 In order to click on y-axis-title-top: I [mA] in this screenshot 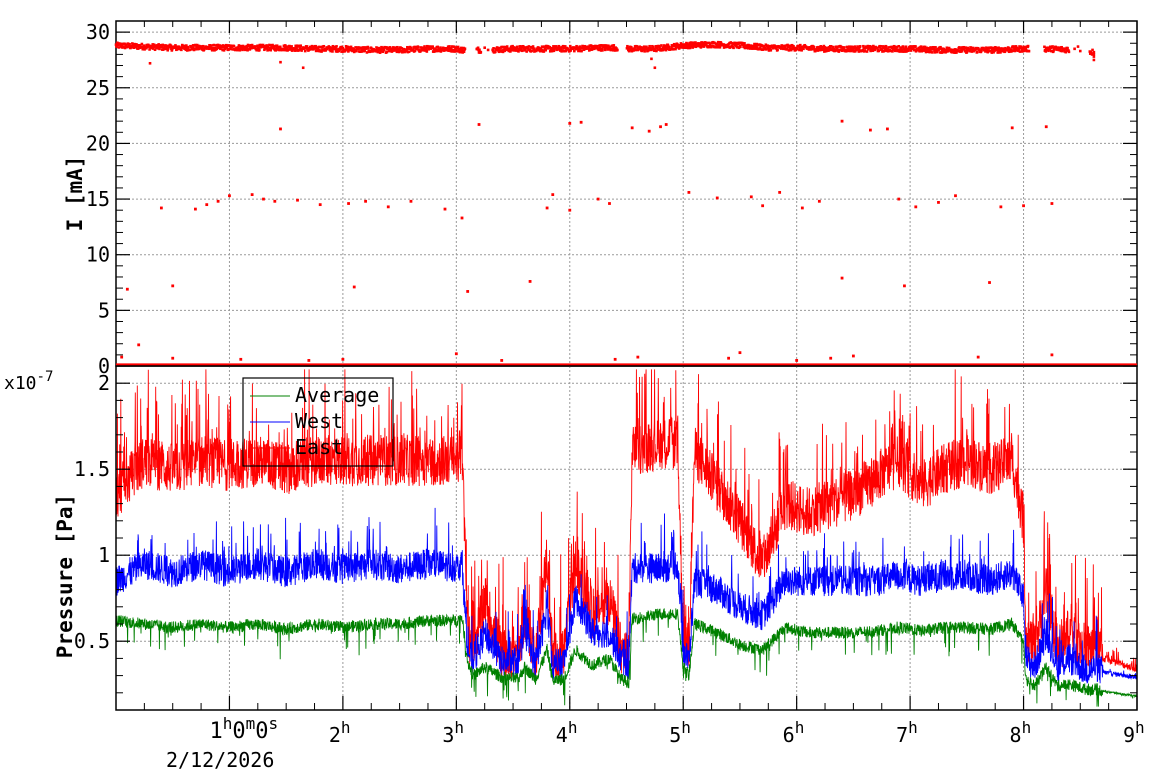, I will do `click(75, 194)`.